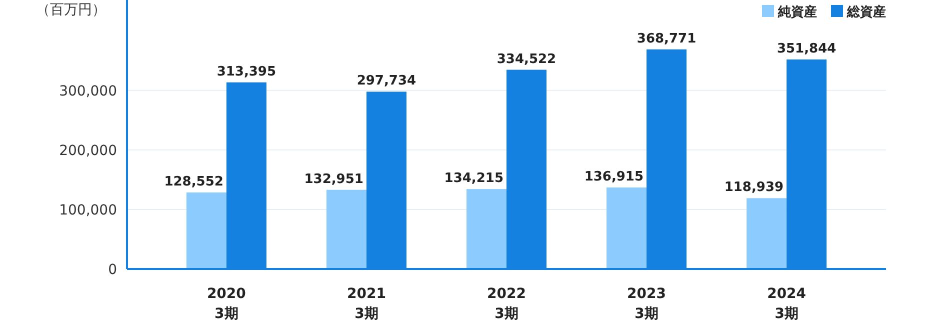  I want to click on x-tick-label: 2022 3期, so click(506, 303).